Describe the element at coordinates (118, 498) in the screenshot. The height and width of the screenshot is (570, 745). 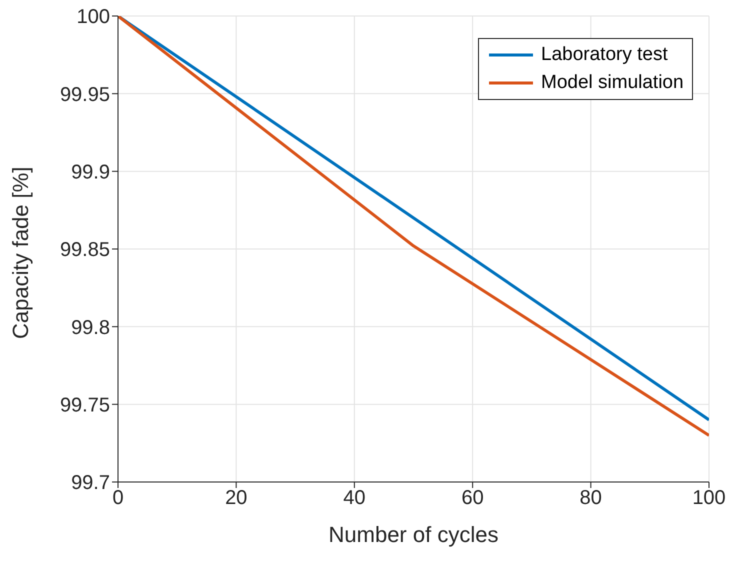
I see `x-tick-label: 0` at that location.